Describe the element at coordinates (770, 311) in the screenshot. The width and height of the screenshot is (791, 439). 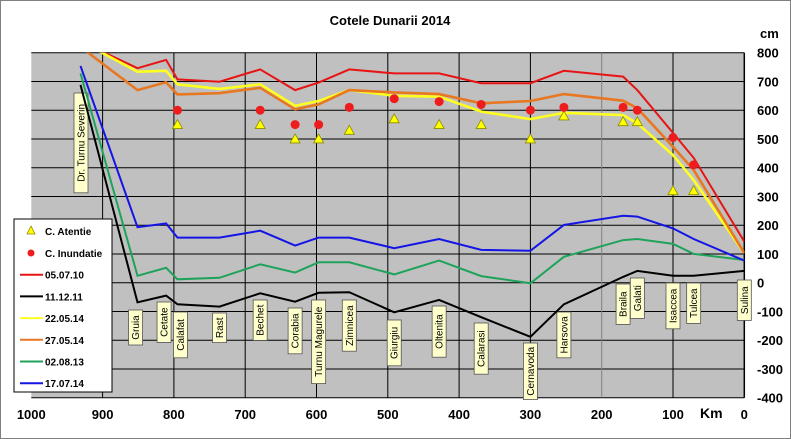
I see `y-tick-label: -100` at that location.